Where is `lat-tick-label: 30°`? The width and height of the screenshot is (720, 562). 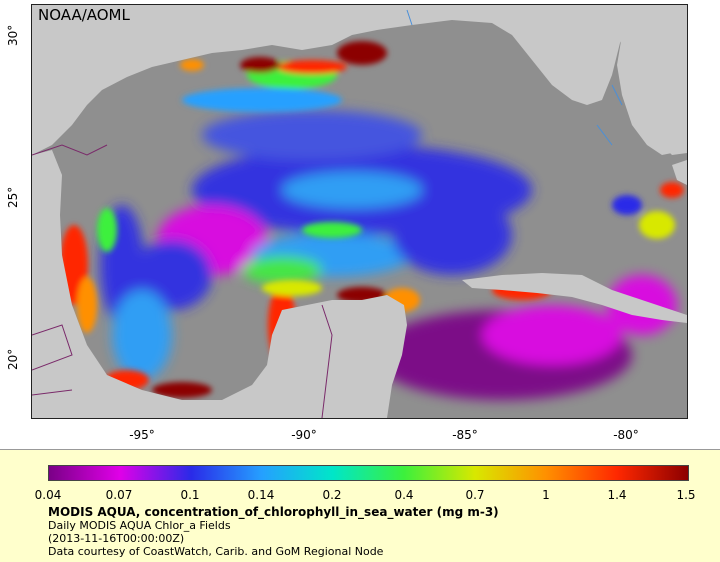 lat-tick-label: 30° is located at coordinates (13, 35).